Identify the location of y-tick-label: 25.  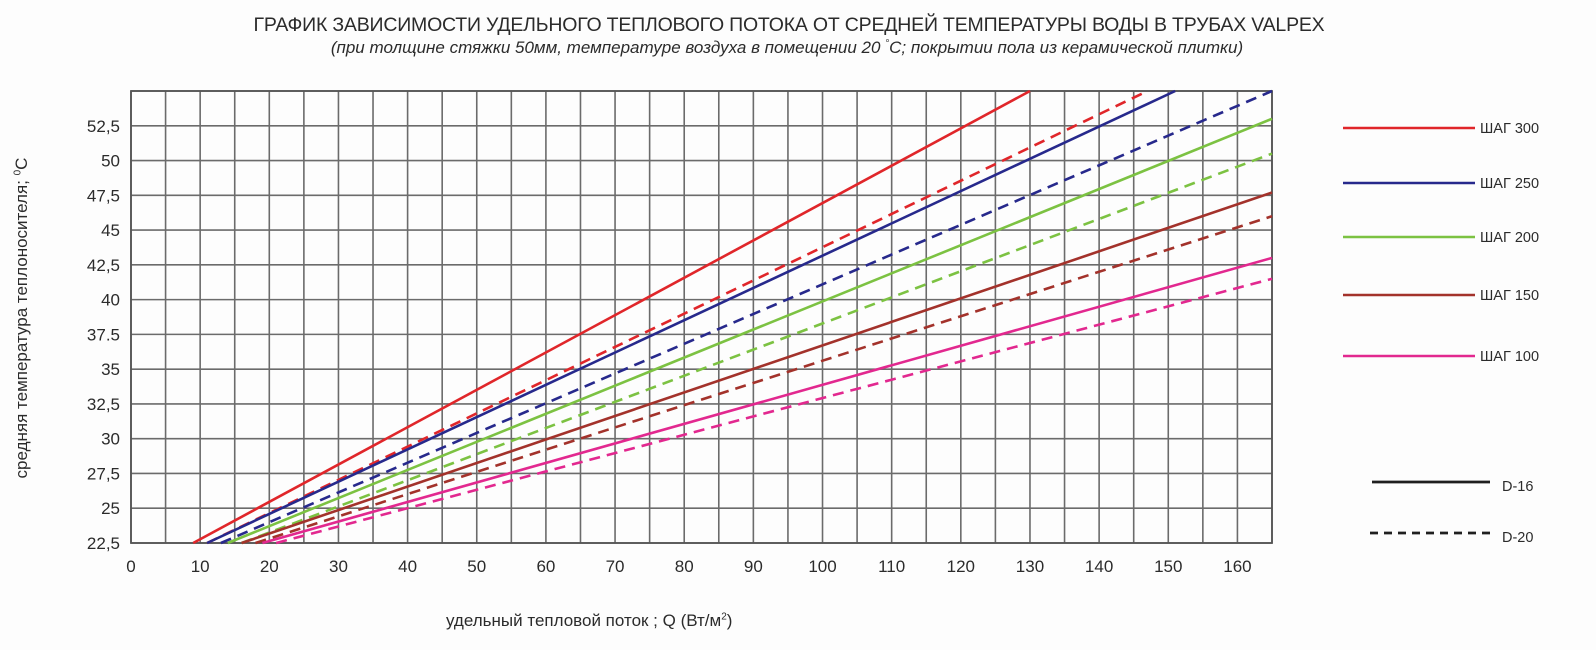
(110, 508).